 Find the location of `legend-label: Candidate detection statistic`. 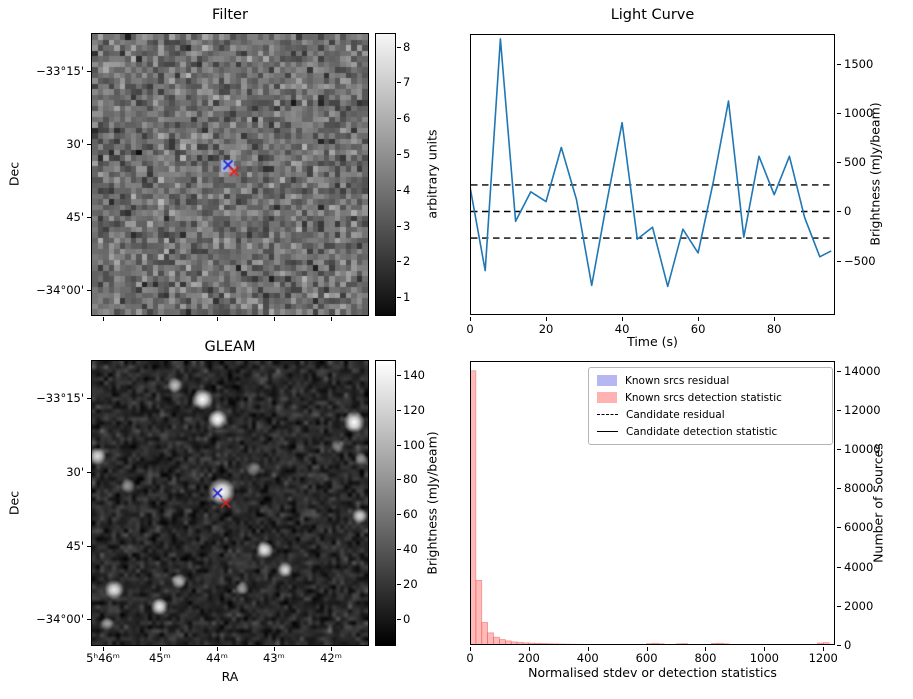

legend-label: Candidate detection statistic is located at coordinates (702, 431).